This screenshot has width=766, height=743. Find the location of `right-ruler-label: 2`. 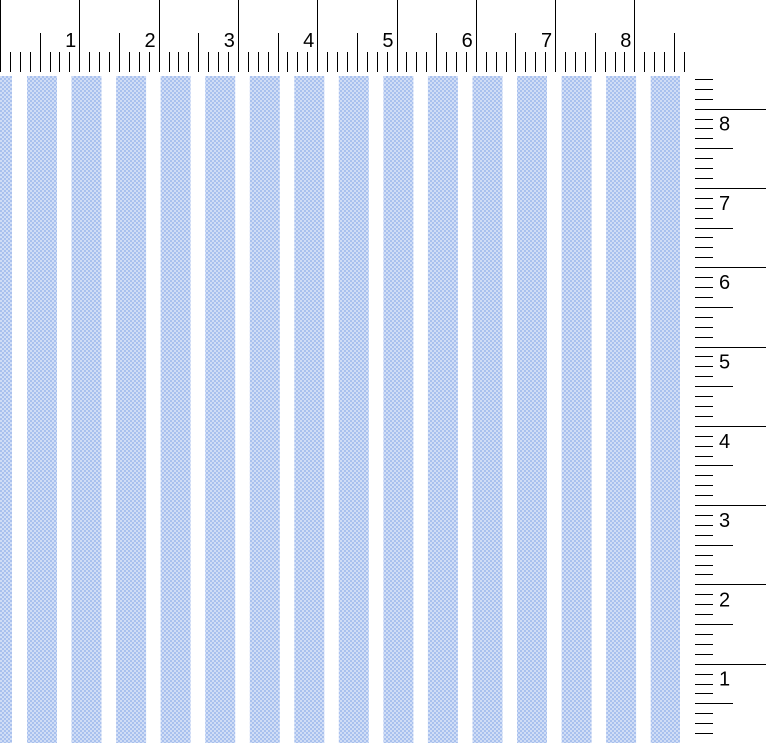

right-ruler-label: 2 is located at coordinates (724, 600).